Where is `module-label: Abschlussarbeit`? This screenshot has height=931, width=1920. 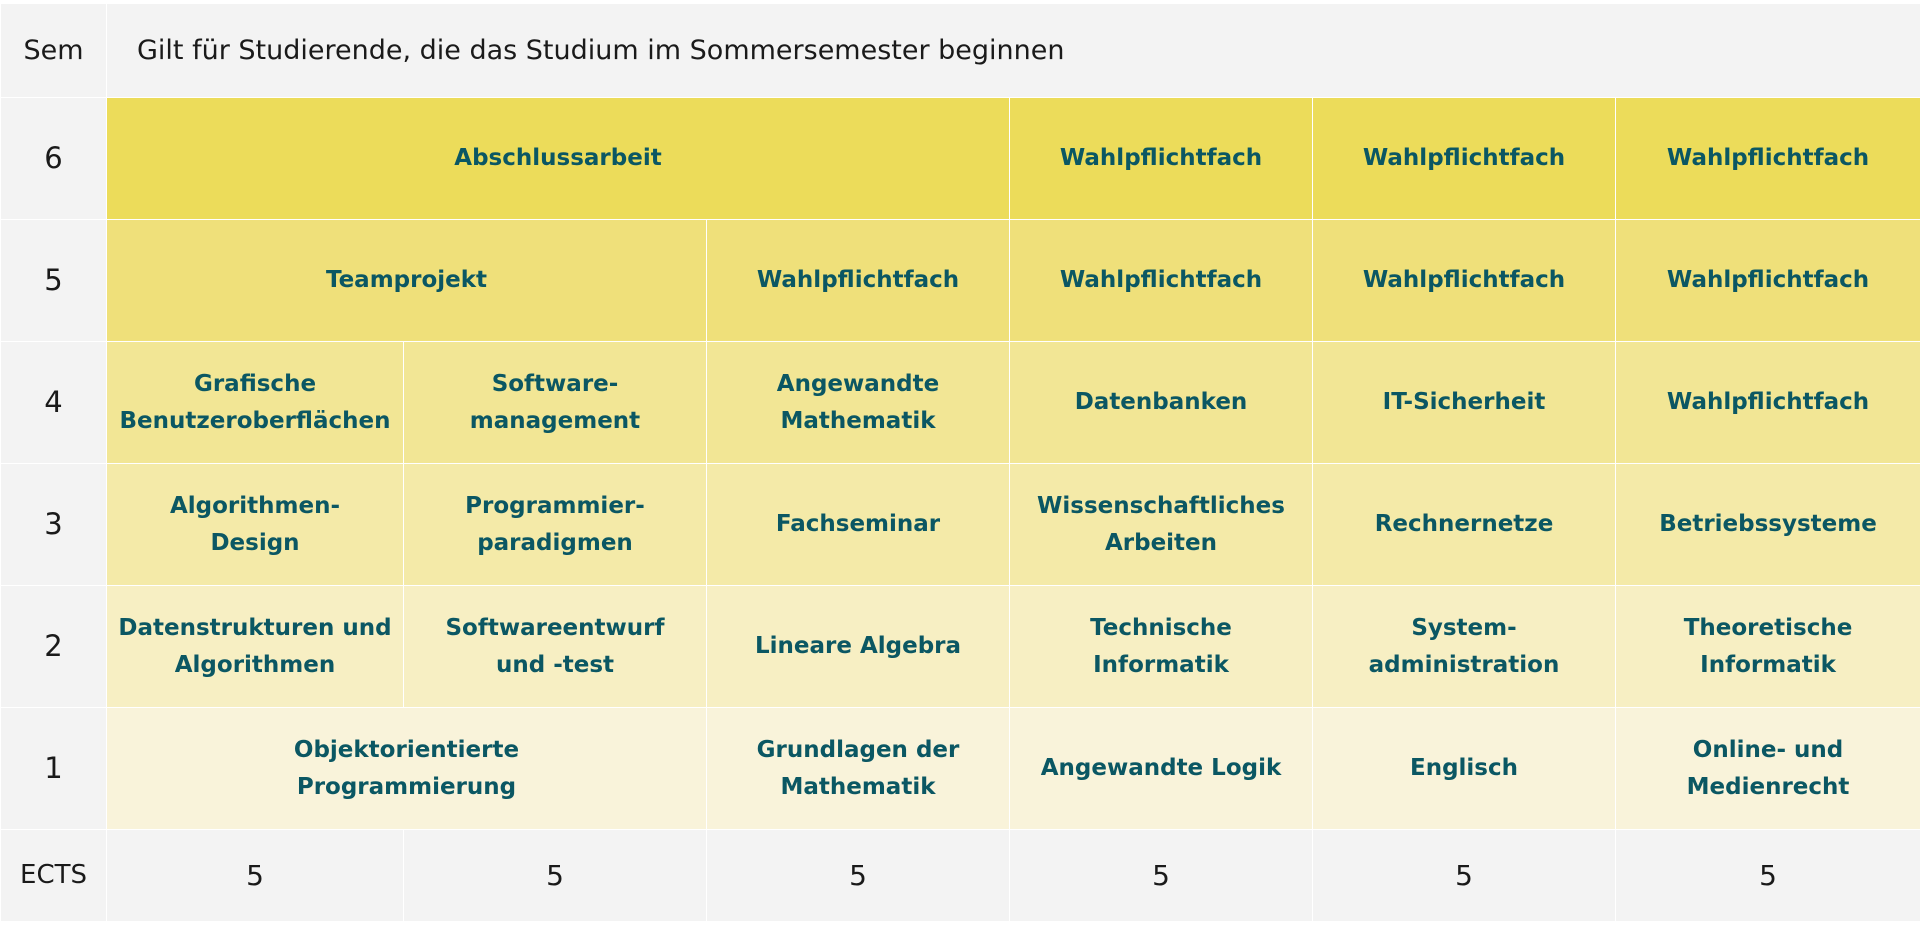 module-label: Abschlussarbeit is located at coordinates (558, 158).